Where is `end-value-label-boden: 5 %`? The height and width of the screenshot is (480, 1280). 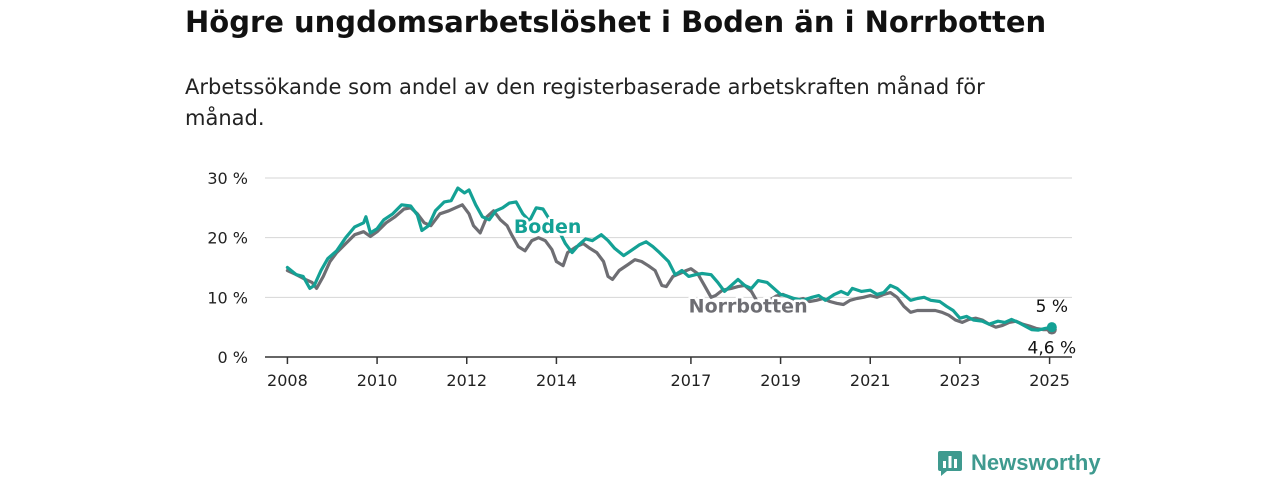 end-value-label-boden: 5 % is located at coordinates (1052, 307).